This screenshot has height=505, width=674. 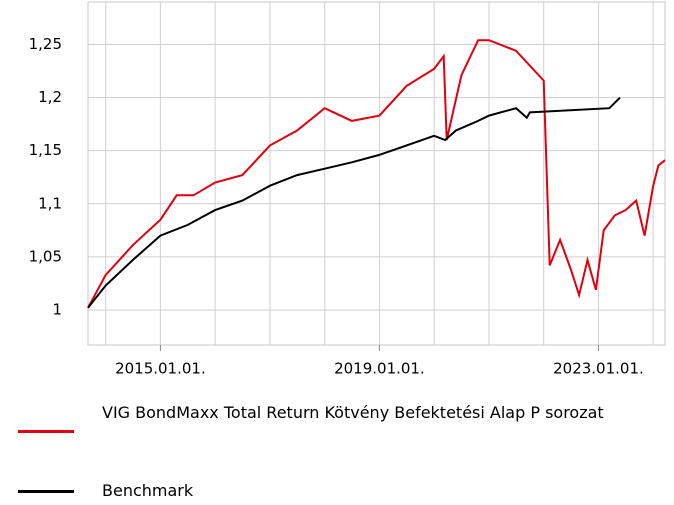 I want to click on y-tick-label: 1, so click(x=57, y=309).